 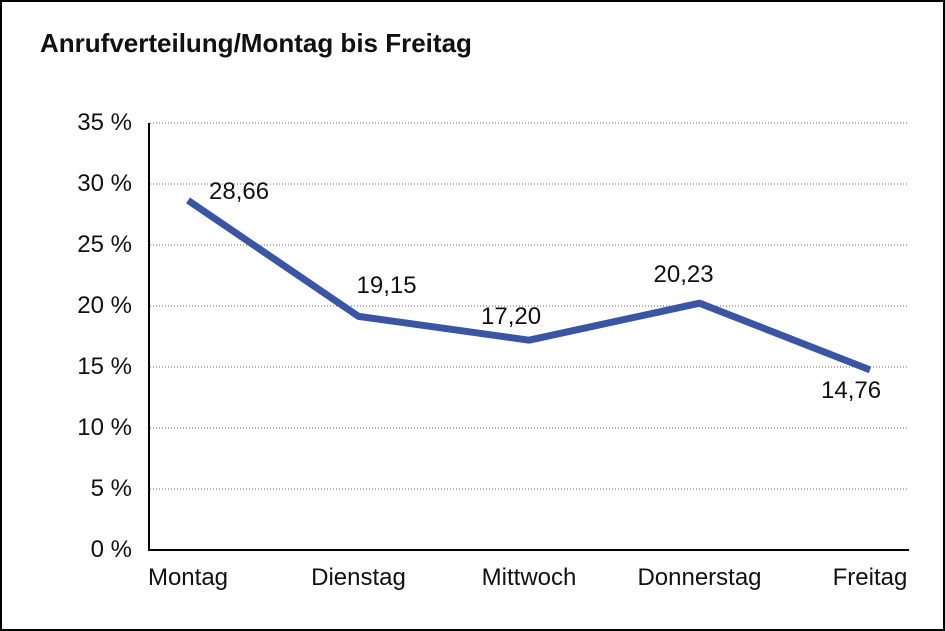 What do you see at coordinates (386, 286) in the screenshot?
I see `data-point-label: 19,15` at bounding box center [386, 286].